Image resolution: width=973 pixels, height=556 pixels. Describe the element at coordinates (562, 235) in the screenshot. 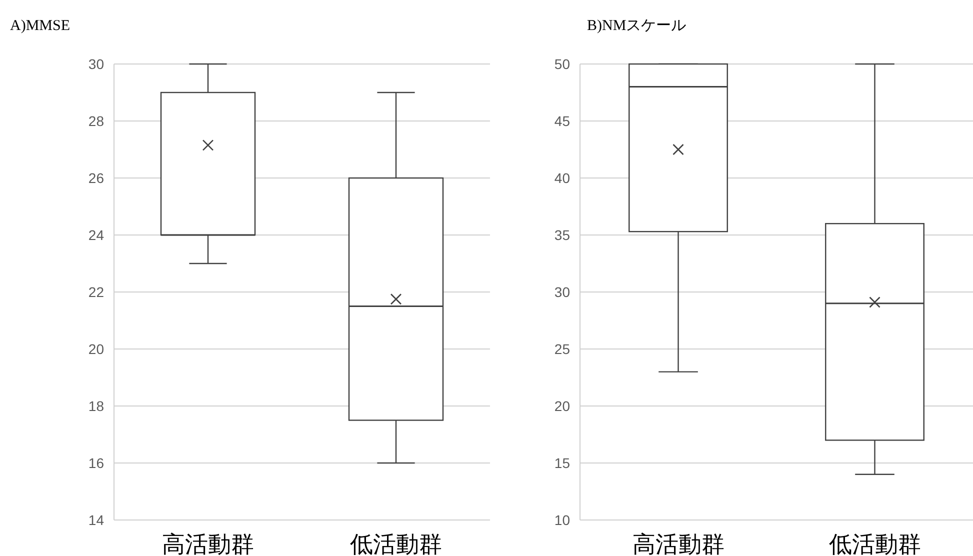

I see `y-tick-label: 35` at that location.